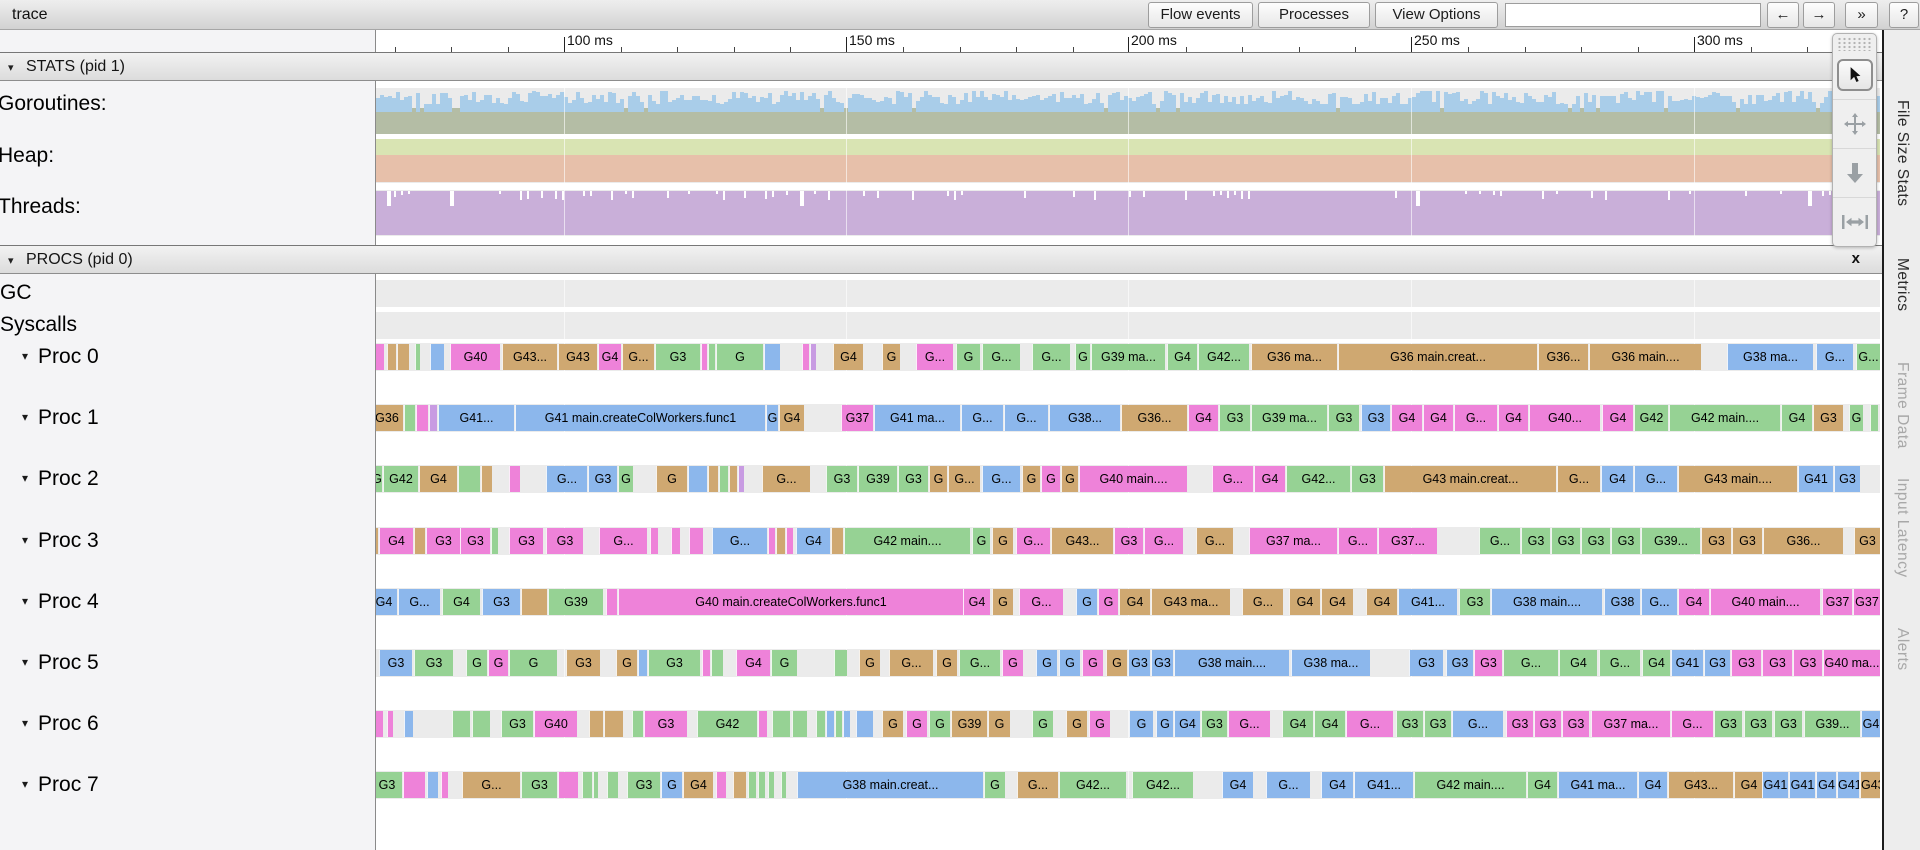 The image size is (1920, 850). Describe the element at coordinates (1815, 479) in the screenshot. I see `trace-span: G41` at that location.